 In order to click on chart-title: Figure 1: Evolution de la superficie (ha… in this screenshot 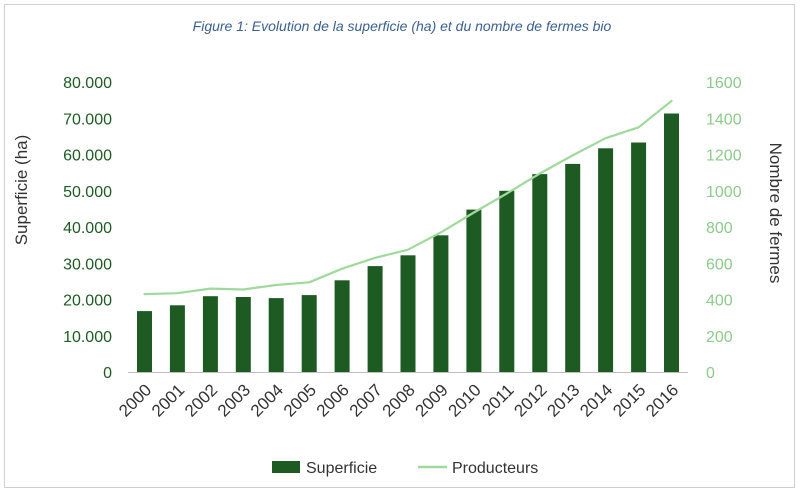, I will do `click(402, 26)`.